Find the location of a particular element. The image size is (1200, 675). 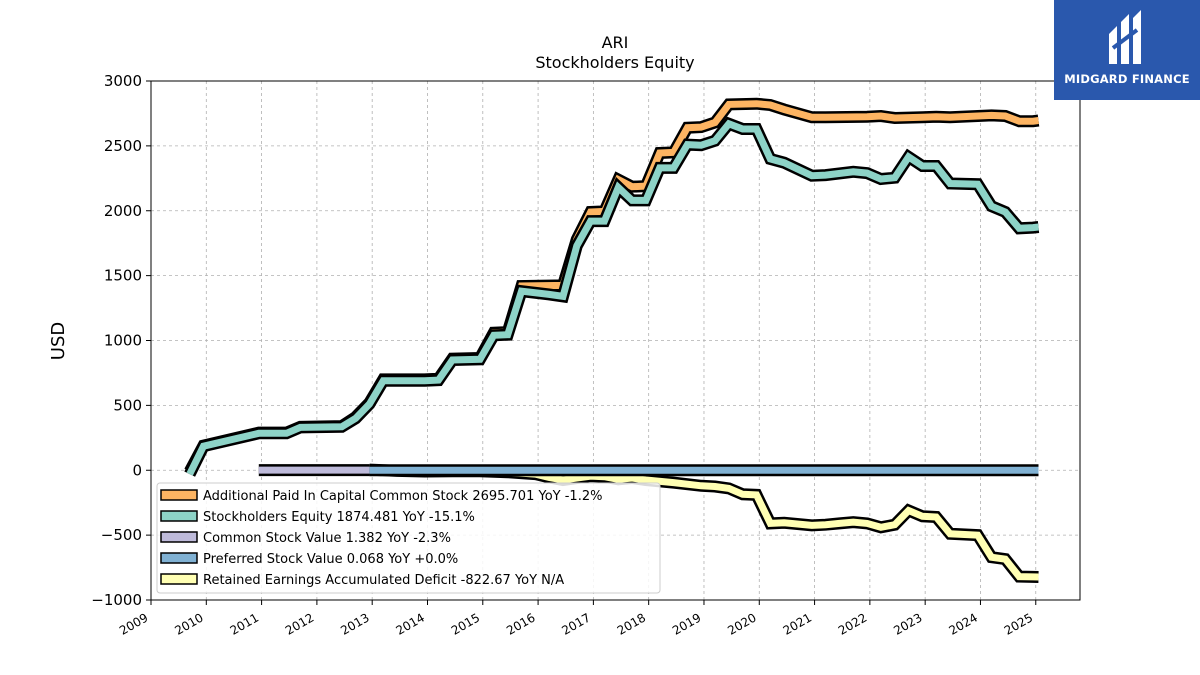

legend-item: Common Stock Value 1.382 YoY -2.3% is located at coordinates (305, 538).